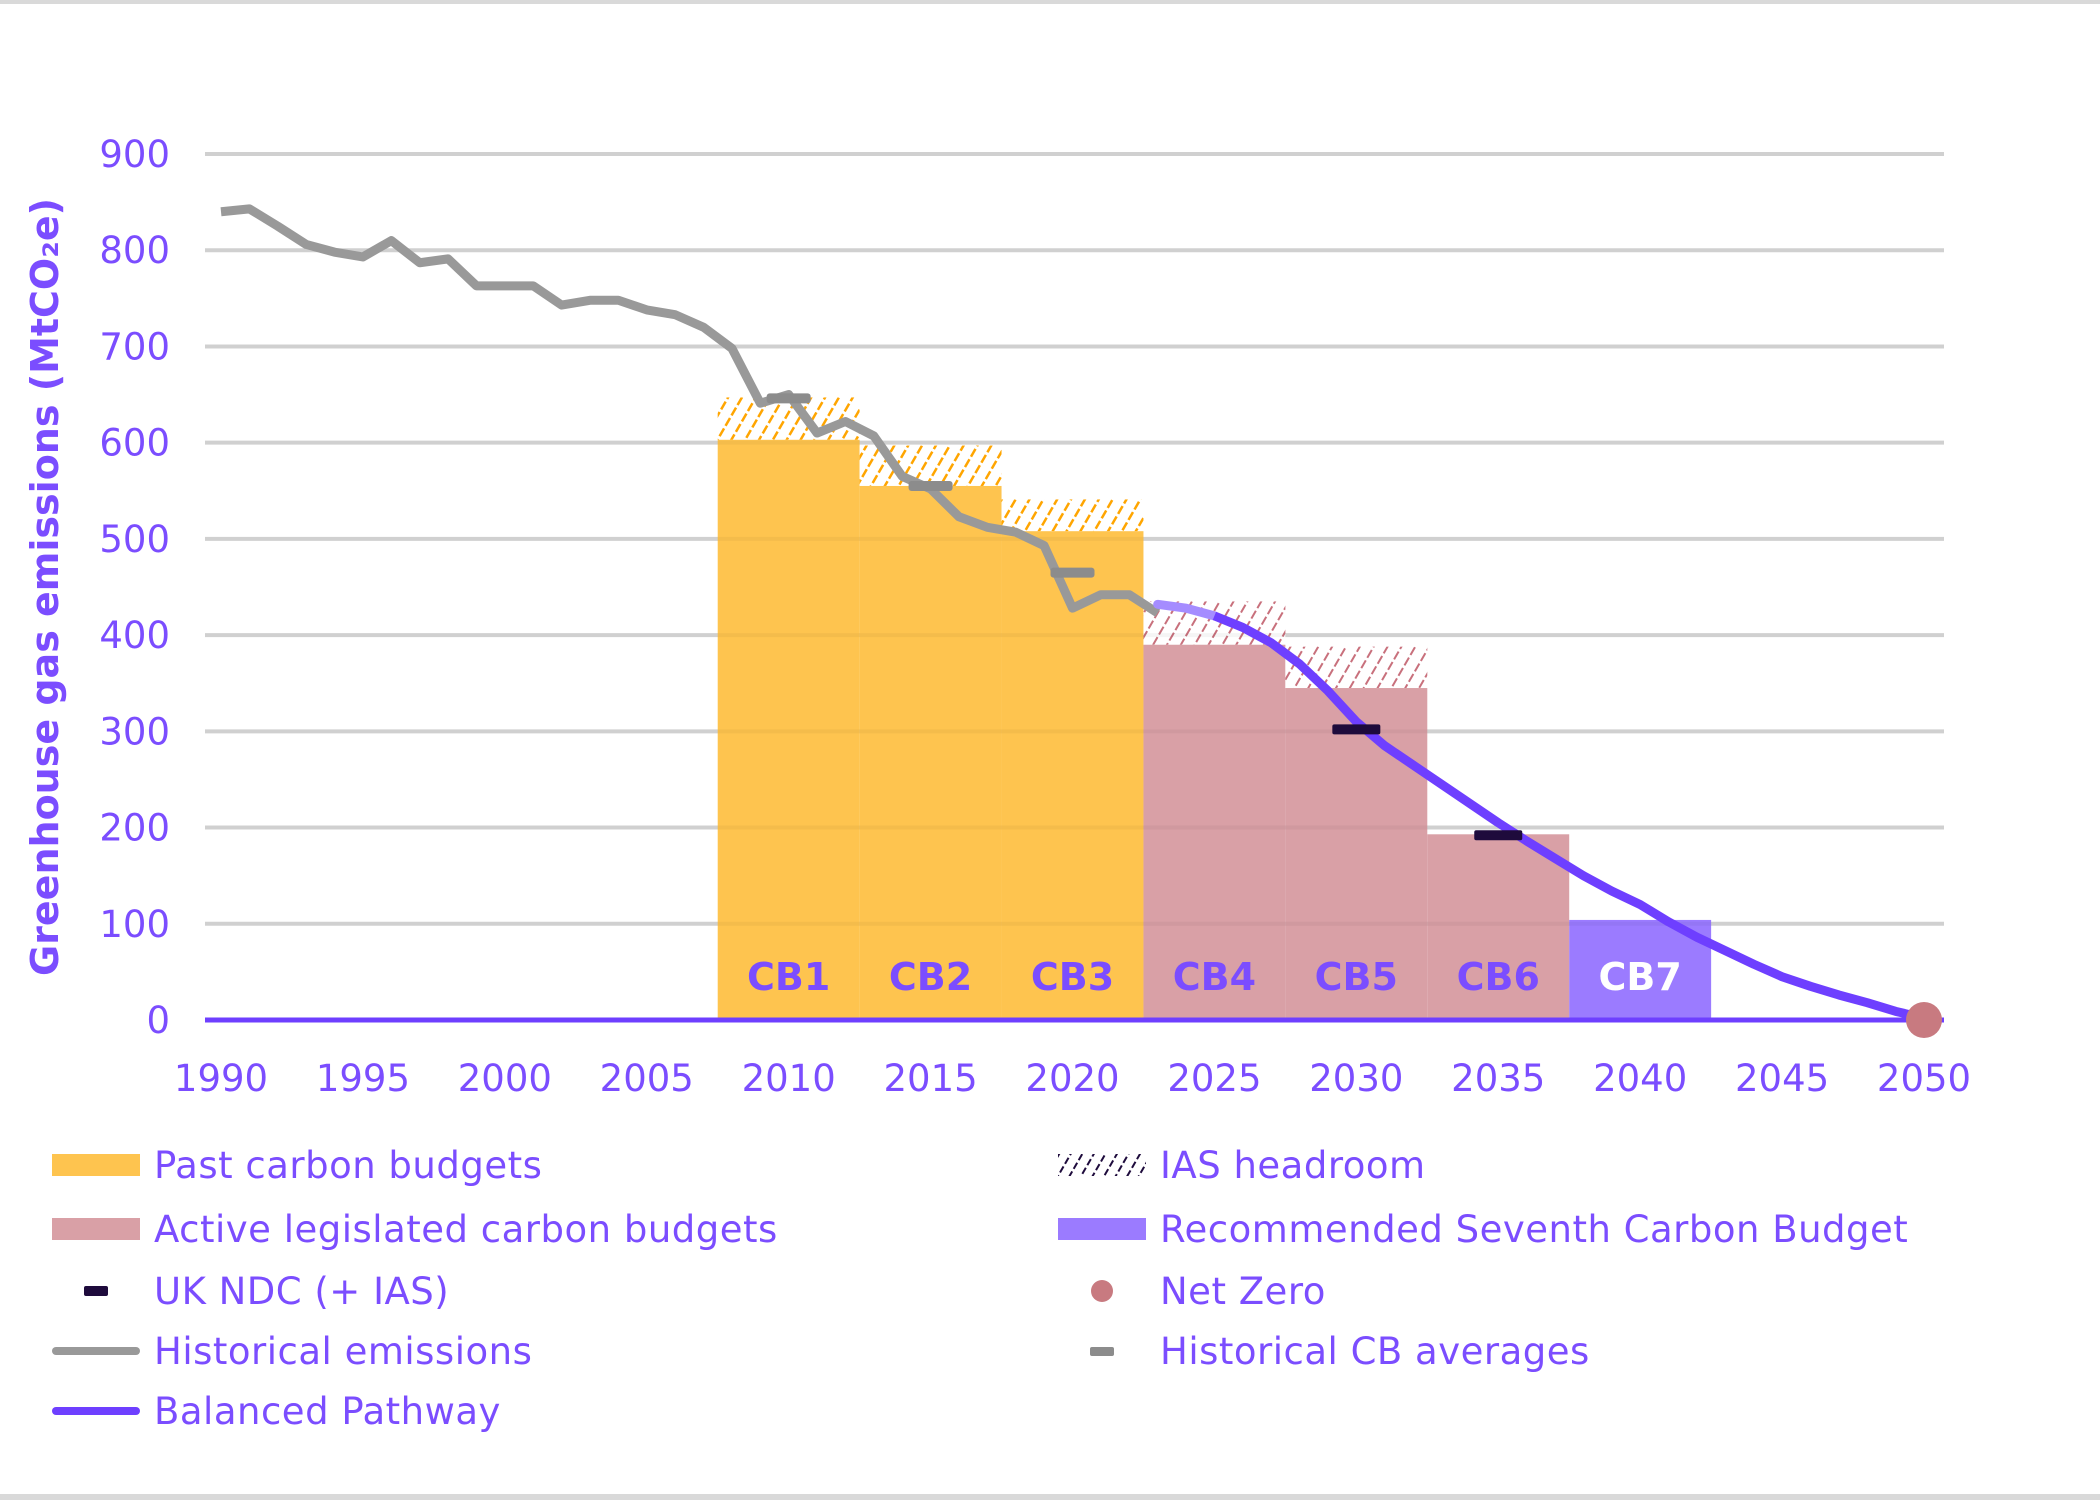 The image size is (2100, 1500). I want to click on y-tick-label: 700, so click(134, 346).